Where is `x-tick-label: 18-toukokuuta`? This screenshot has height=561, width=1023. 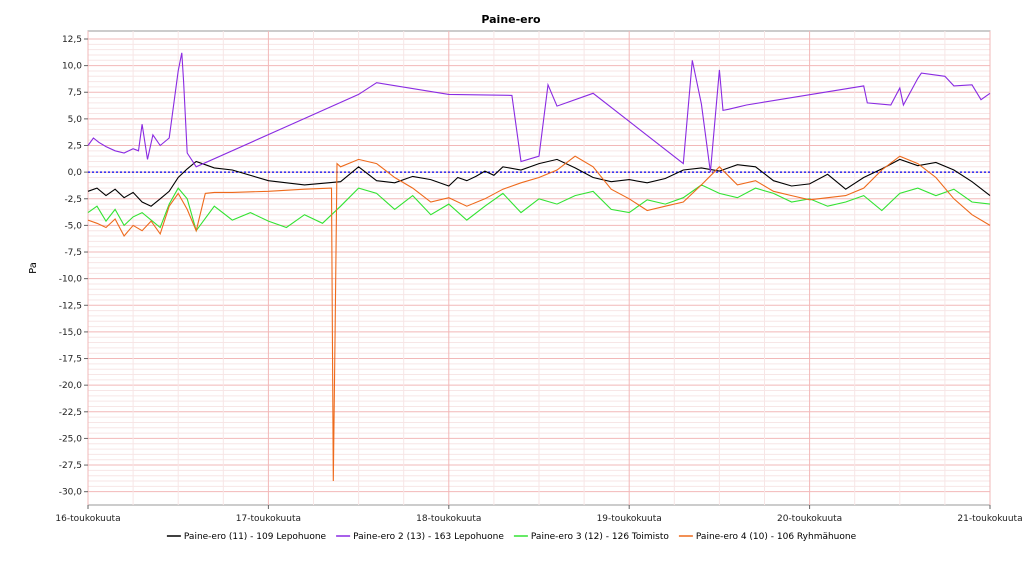 x-tick-label: 18-toukokuuta is located at coordinates (448, 519).